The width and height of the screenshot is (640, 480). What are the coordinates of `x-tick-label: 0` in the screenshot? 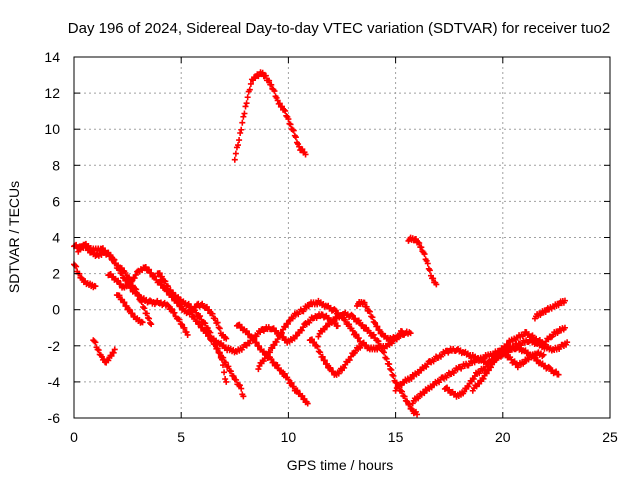 It's located at (74, 437).